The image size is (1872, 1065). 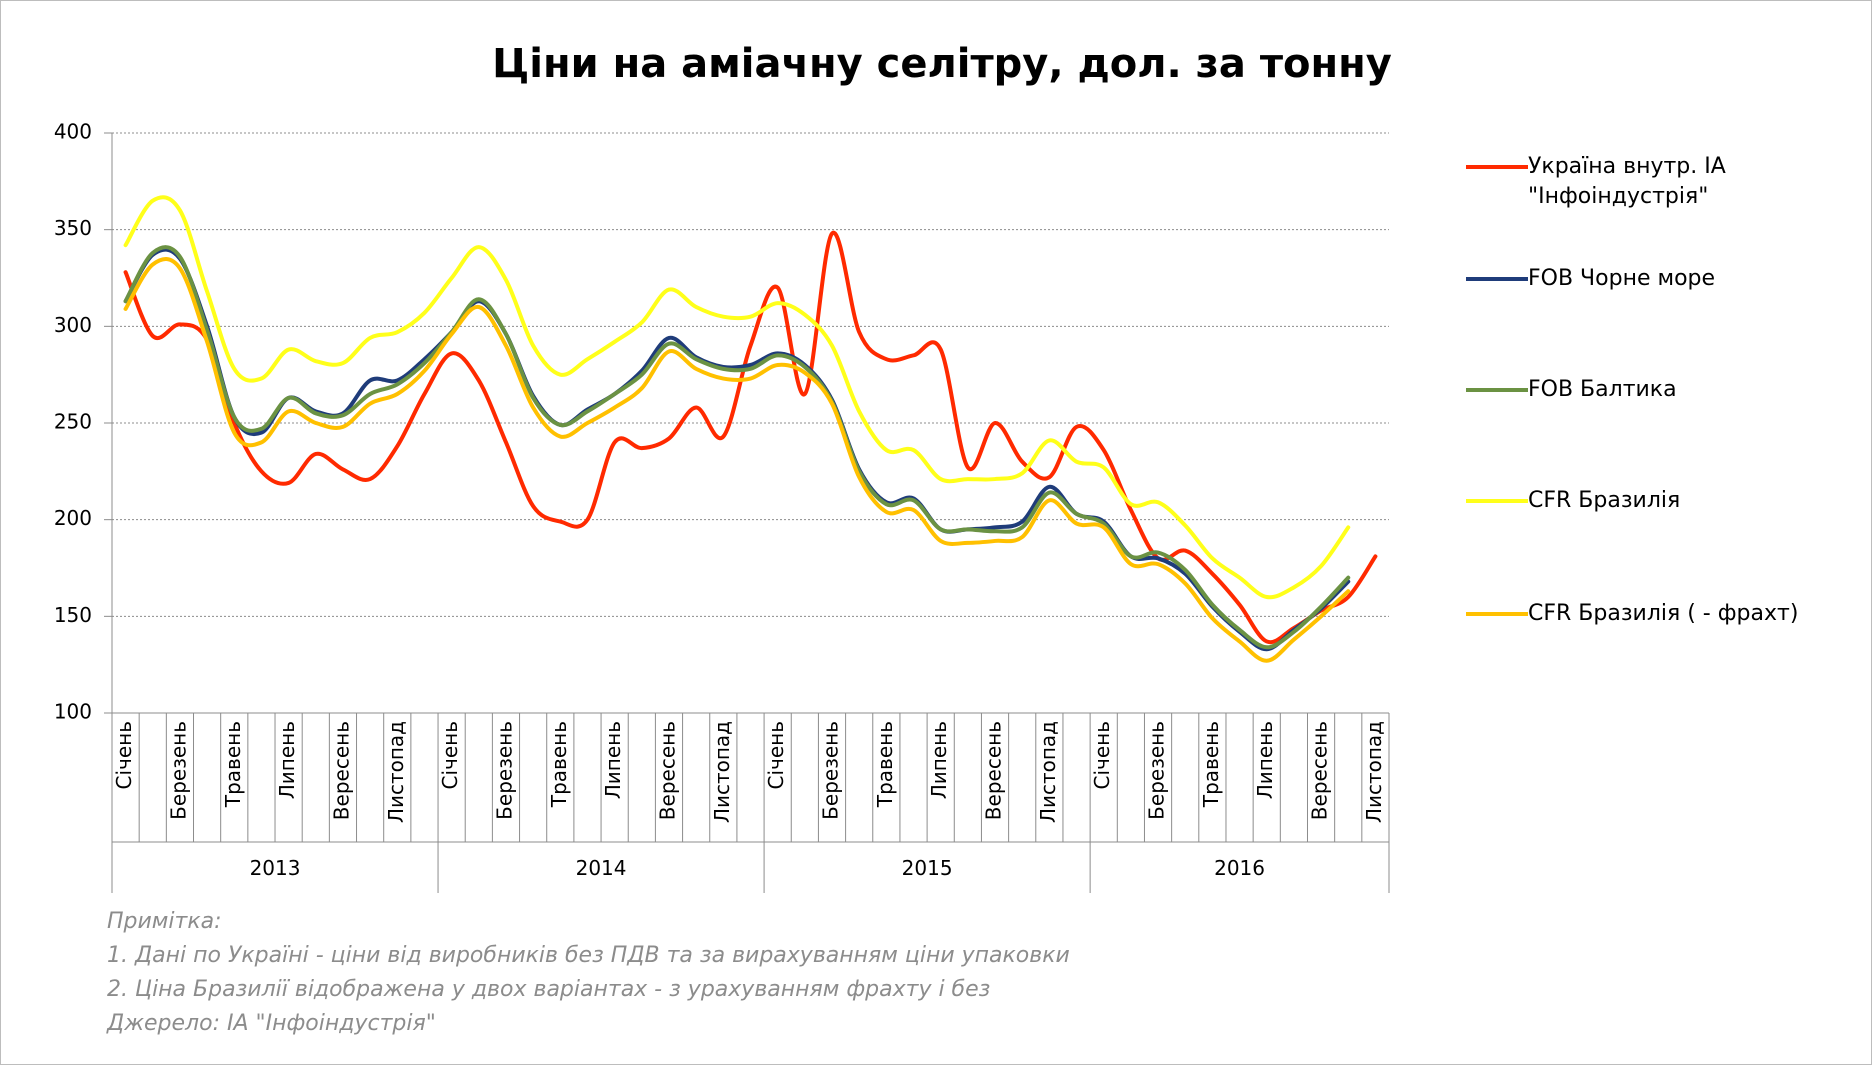 What do you see at coordinates (1663, 613) in the screenshot?
I see `legend-label: CFR Бразилія ( - фрахт)` at bounding box center [1663, 613].